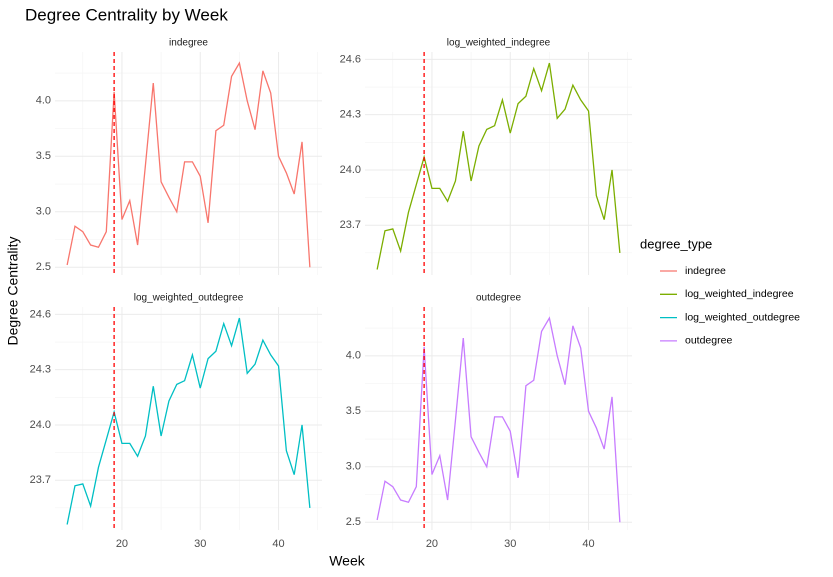 The width and height of the screenshot is (833, 577). Describe the element at coordinates (742, 317) in the screenshot. I see `legend-label: log_weighted_outdegree` at that location.